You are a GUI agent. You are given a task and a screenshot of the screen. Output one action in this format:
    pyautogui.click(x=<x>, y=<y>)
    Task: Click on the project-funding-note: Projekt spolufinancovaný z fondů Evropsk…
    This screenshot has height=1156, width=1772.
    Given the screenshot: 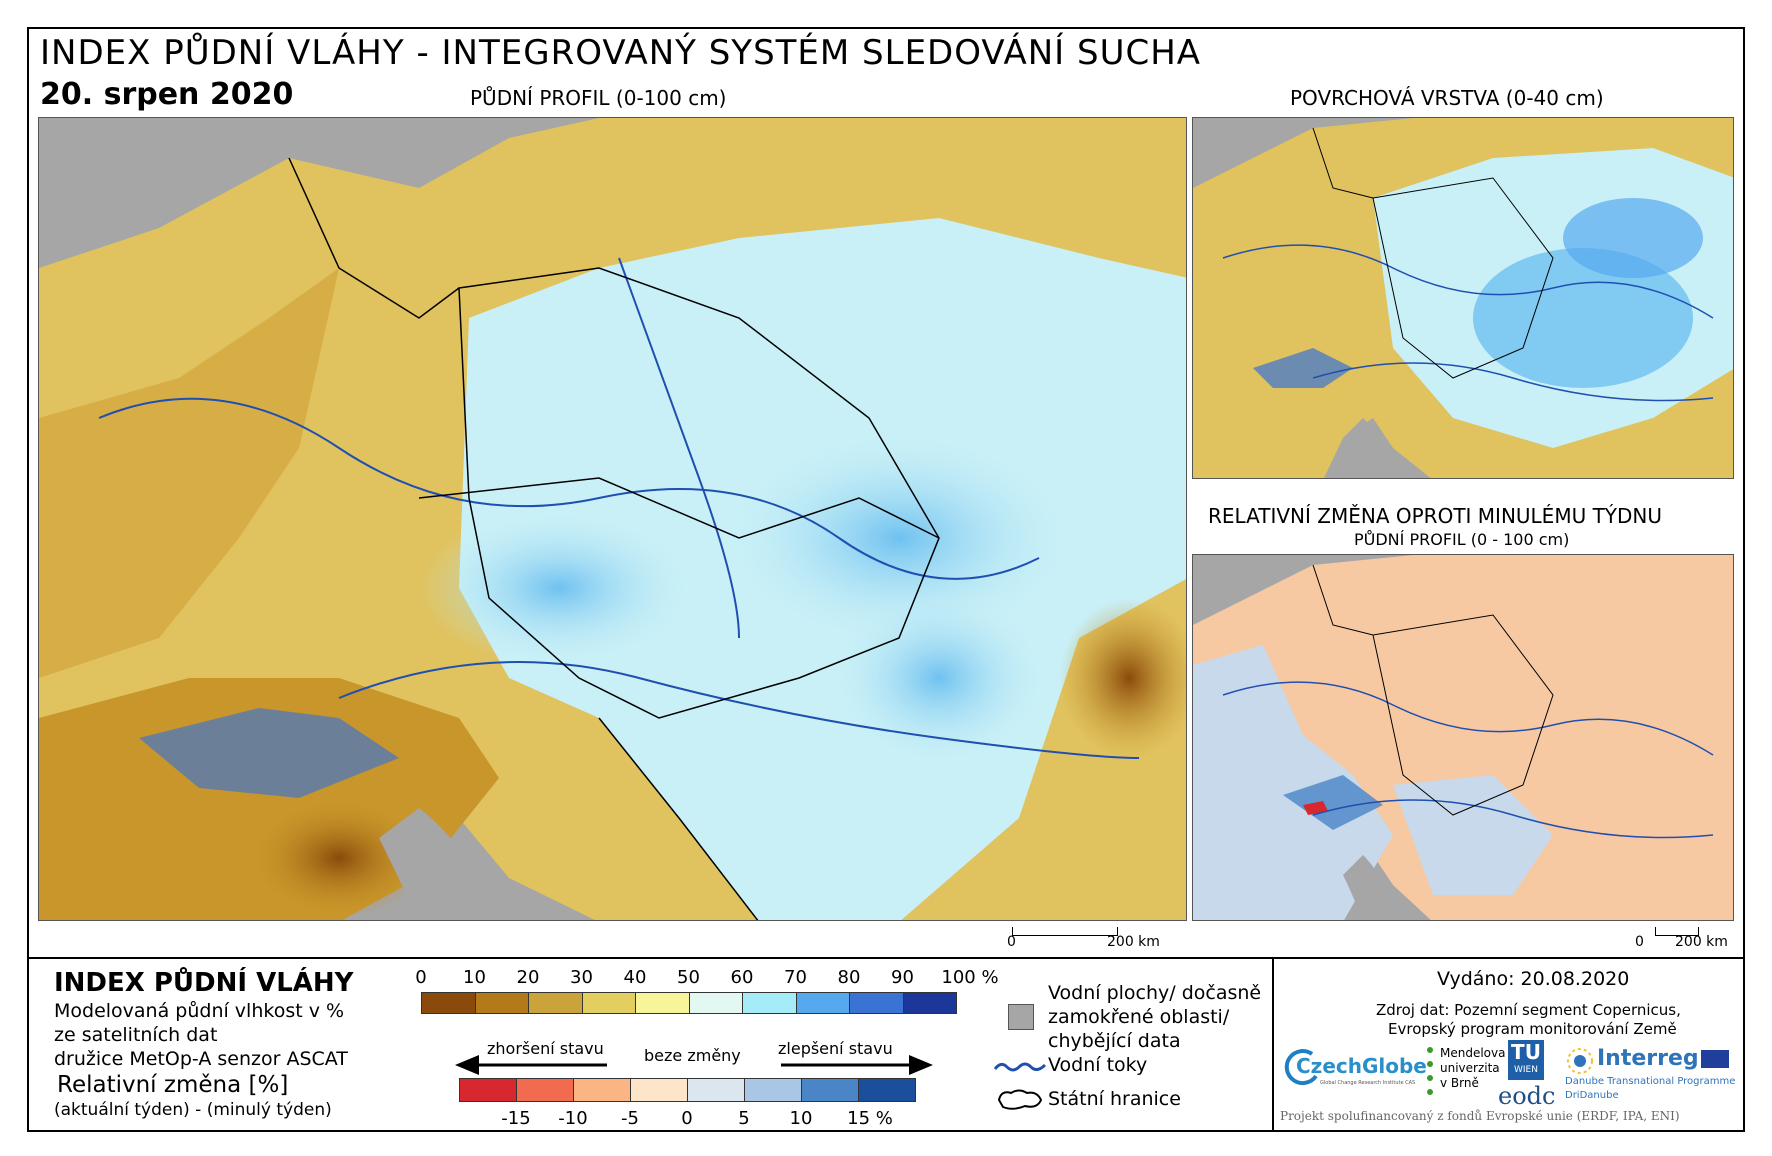 What is the action you would take?
    pyautogui.click(x=1480, y=1116)
    